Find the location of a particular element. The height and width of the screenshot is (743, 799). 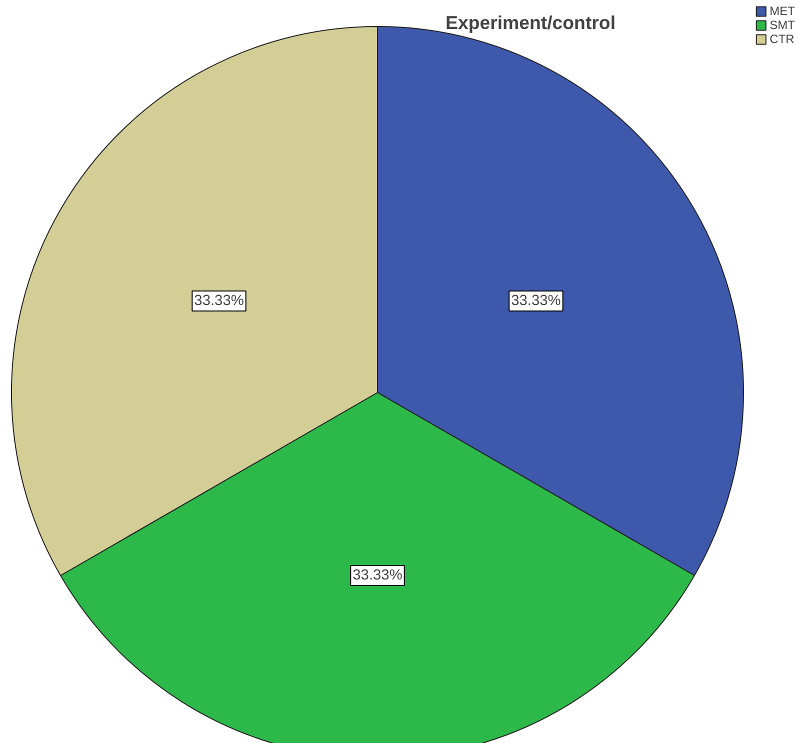

legend-label: SMT is located at coordinates (782, 25).